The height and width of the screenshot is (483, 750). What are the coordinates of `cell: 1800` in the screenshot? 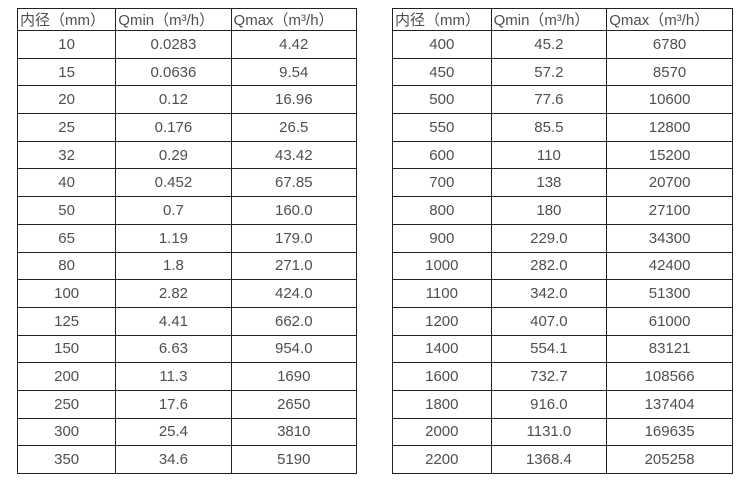 It's located at (442, 404).